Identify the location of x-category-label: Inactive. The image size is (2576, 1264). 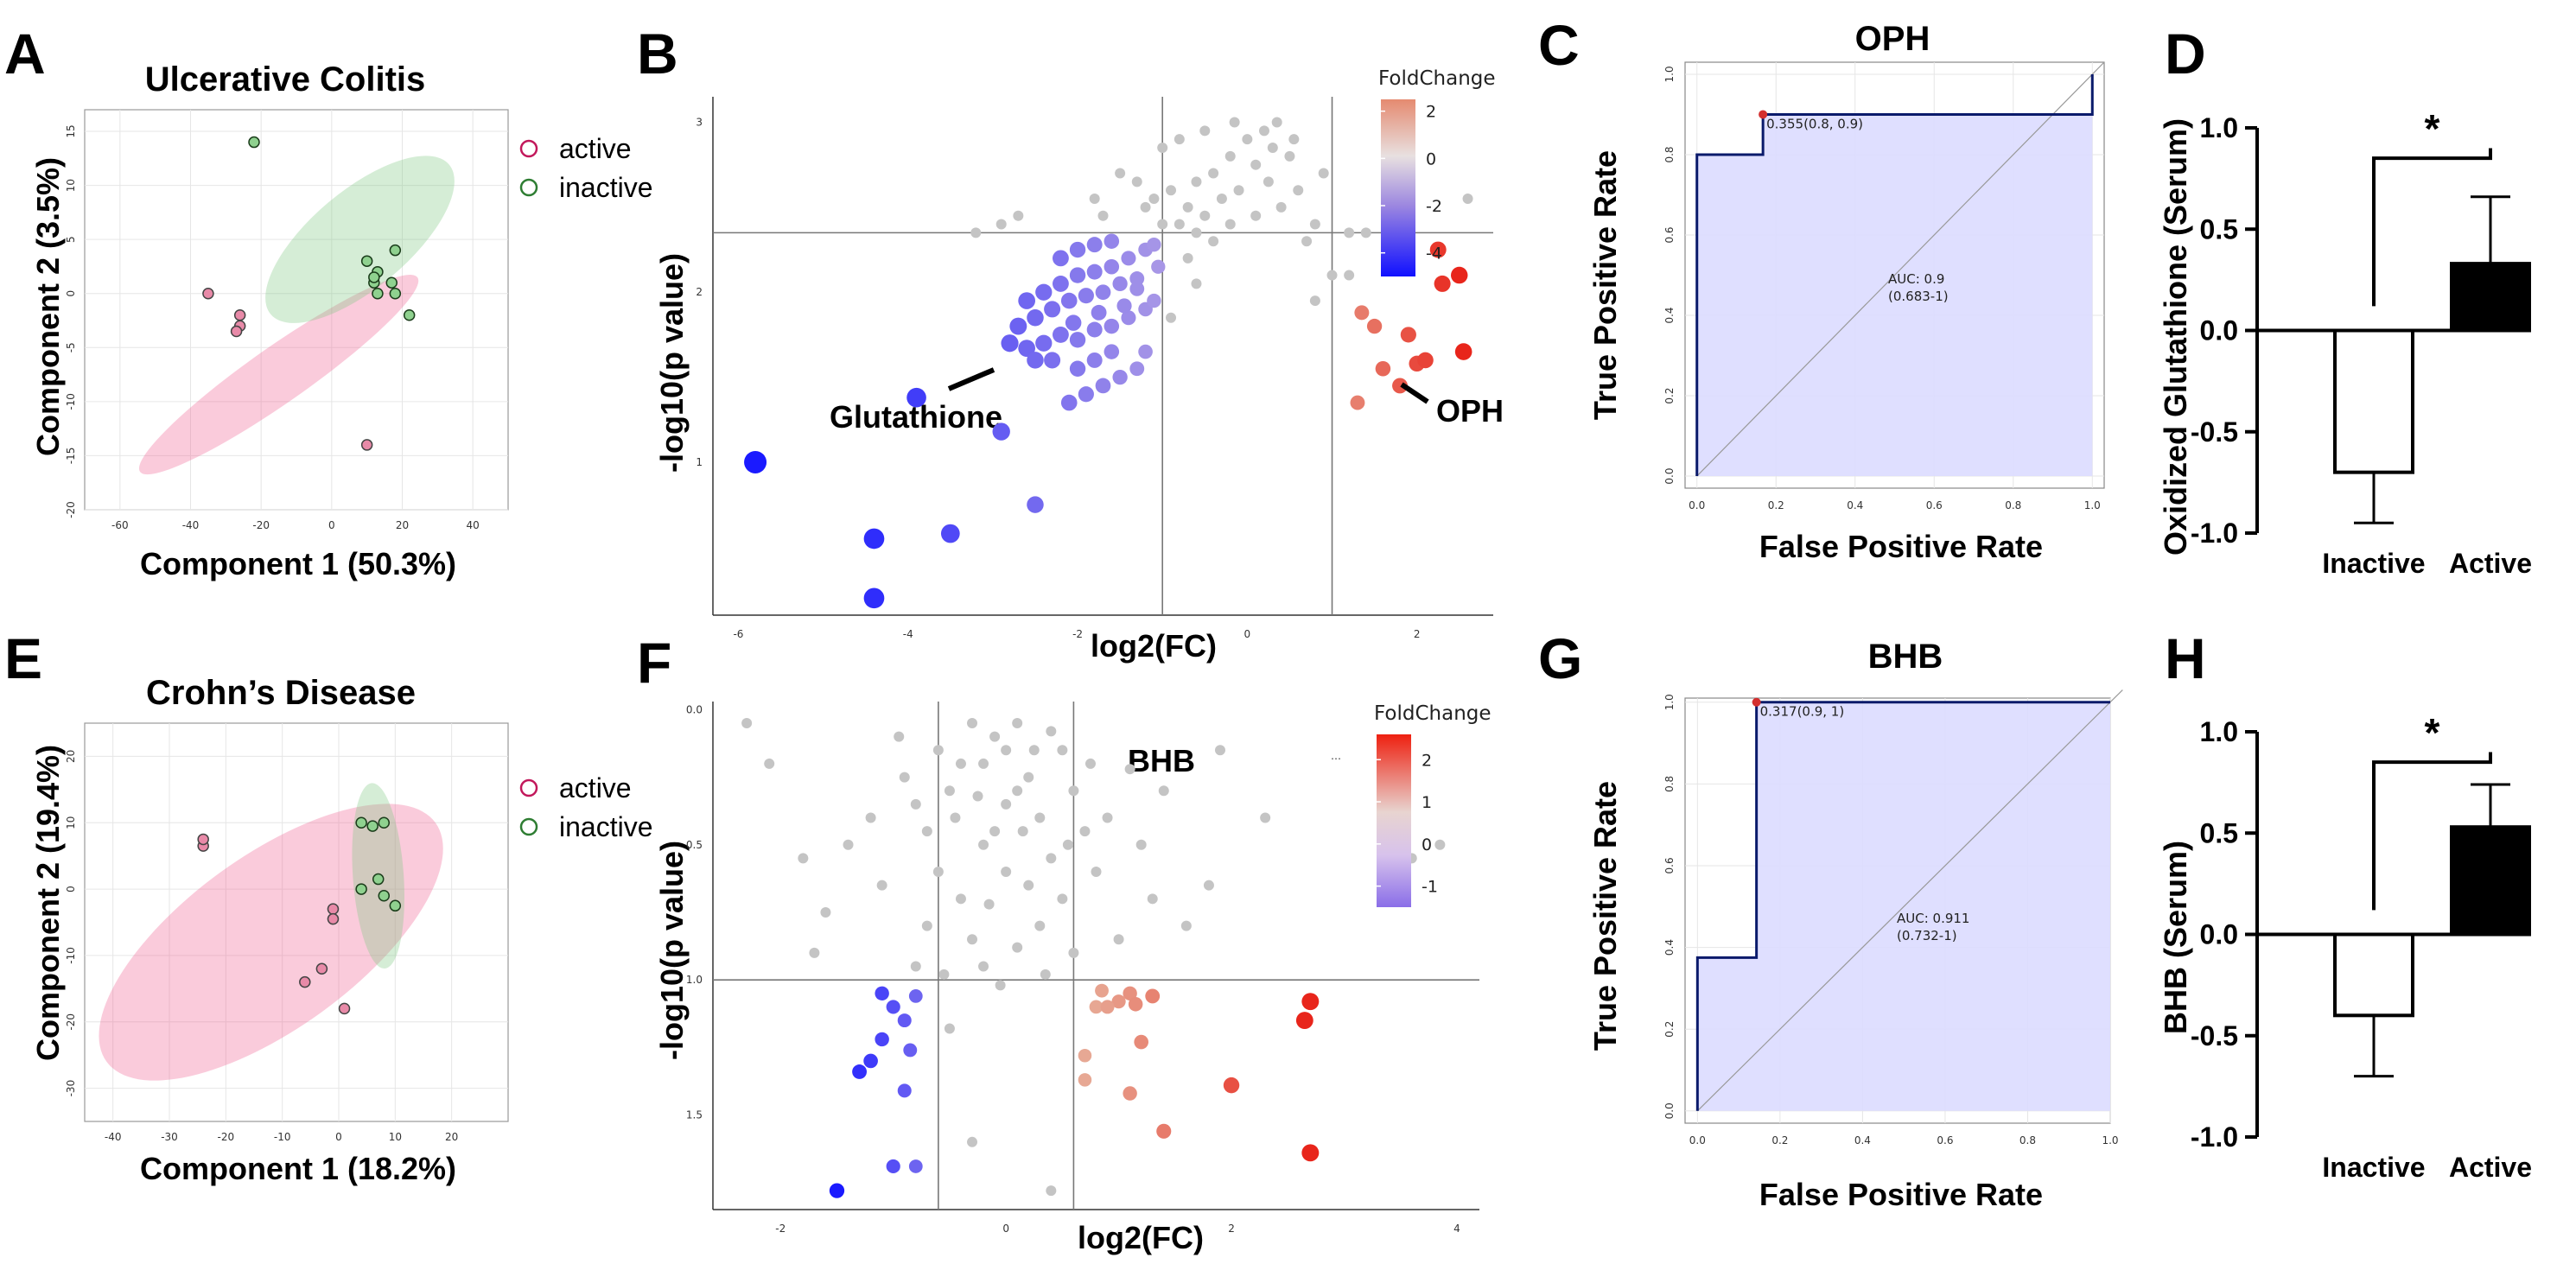
(2374, 563).